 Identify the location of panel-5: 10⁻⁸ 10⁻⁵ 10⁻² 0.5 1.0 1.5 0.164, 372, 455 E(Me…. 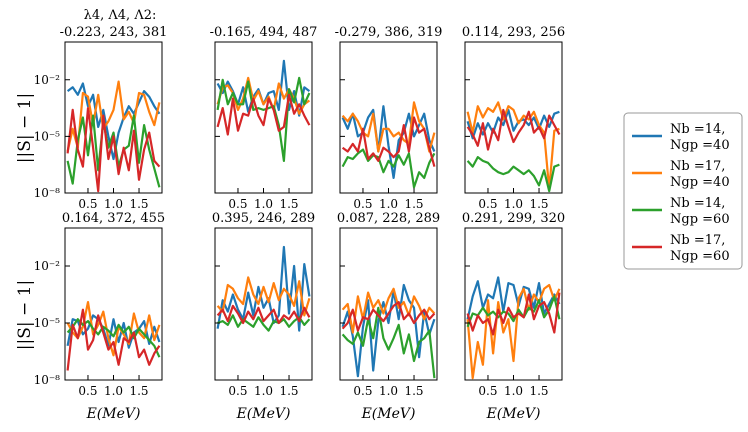
(100, 316).